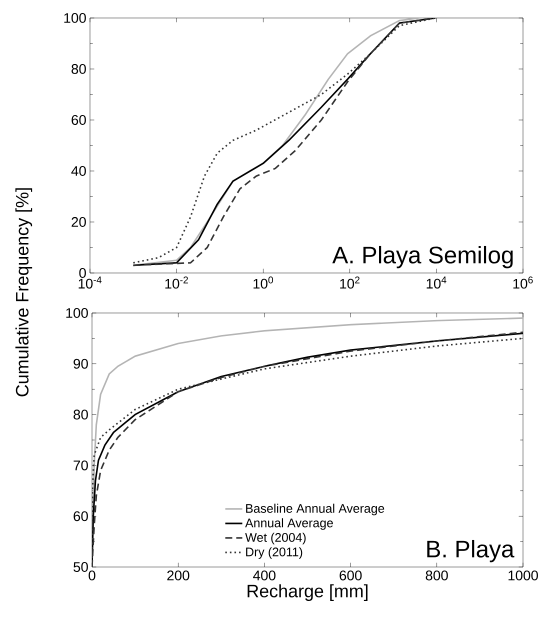 The height and width of the screenshot is (626, 546). Describe the element at coordinates (523, 282) in the screenshot. I see `x-tick-label: 10$^{6}$` at that location.